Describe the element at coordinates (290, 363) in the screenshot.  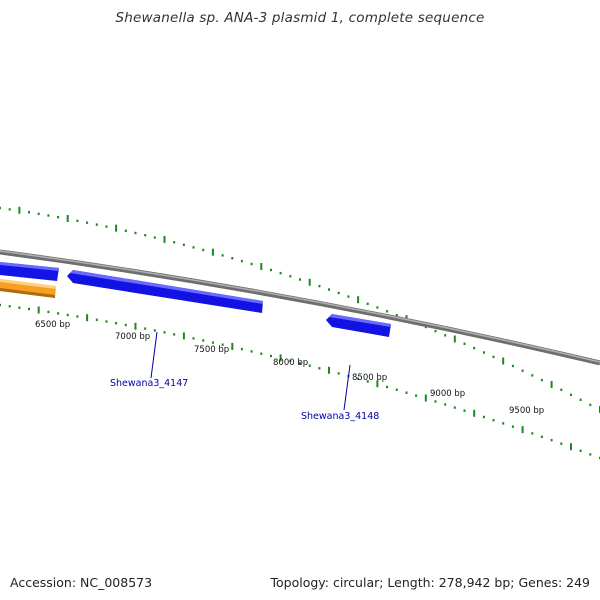
I see `tick-label: 8000 bp` at that location.